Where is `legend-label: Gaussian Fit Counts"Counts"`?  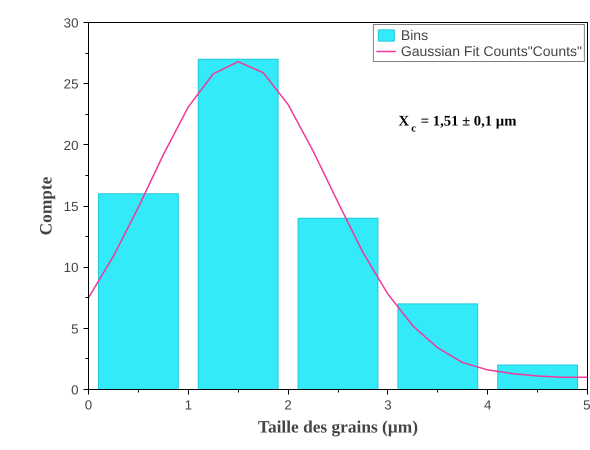 legend-label: Gaussian Fit Counts"Counts" is located at coordinates (491, 51).